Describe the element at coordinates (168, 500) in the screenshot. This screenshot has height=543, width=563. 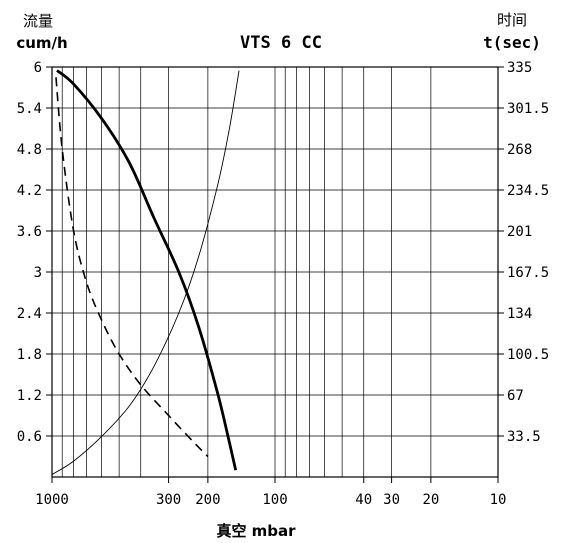
I see `x-tick-label: 300` at that location.